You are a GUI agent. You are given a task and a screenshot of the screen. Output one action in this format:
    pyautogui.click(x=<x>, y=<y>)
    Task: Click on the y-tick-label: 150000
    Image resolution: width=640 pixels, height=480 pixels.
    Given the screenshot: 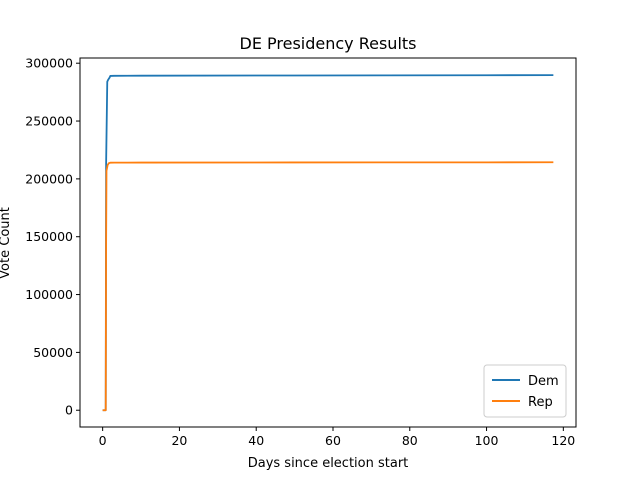 What is the action you would take?
    pyautogui.click(x=49, y=236)
    